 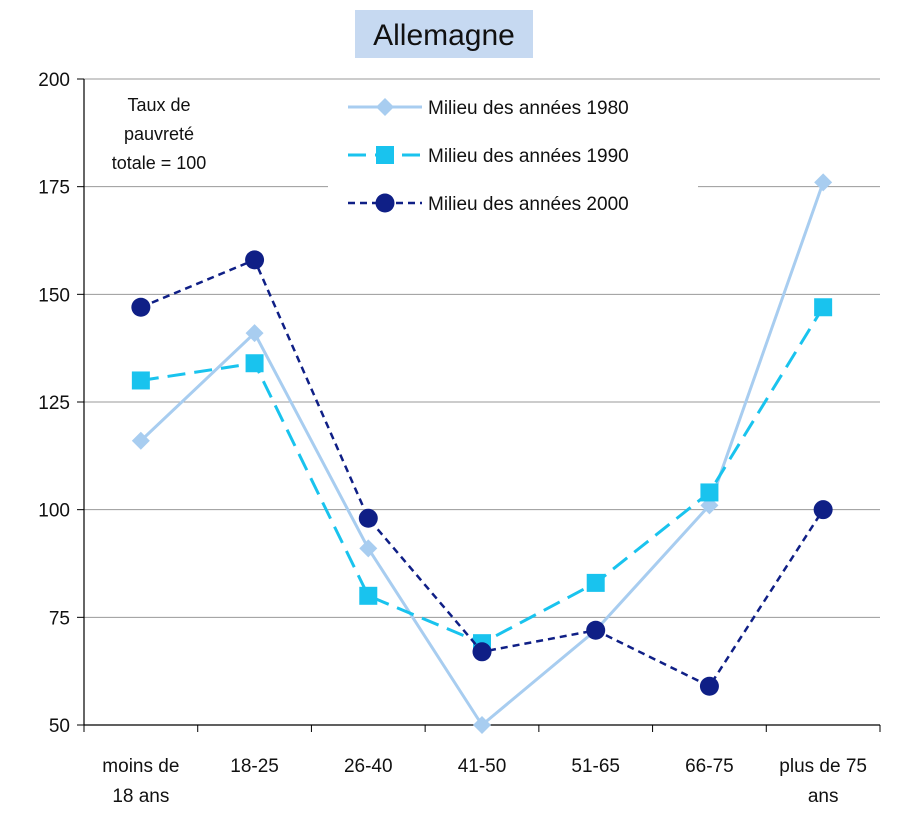 I want to click on y-tick-label: 75, so click(x=59, y=618).